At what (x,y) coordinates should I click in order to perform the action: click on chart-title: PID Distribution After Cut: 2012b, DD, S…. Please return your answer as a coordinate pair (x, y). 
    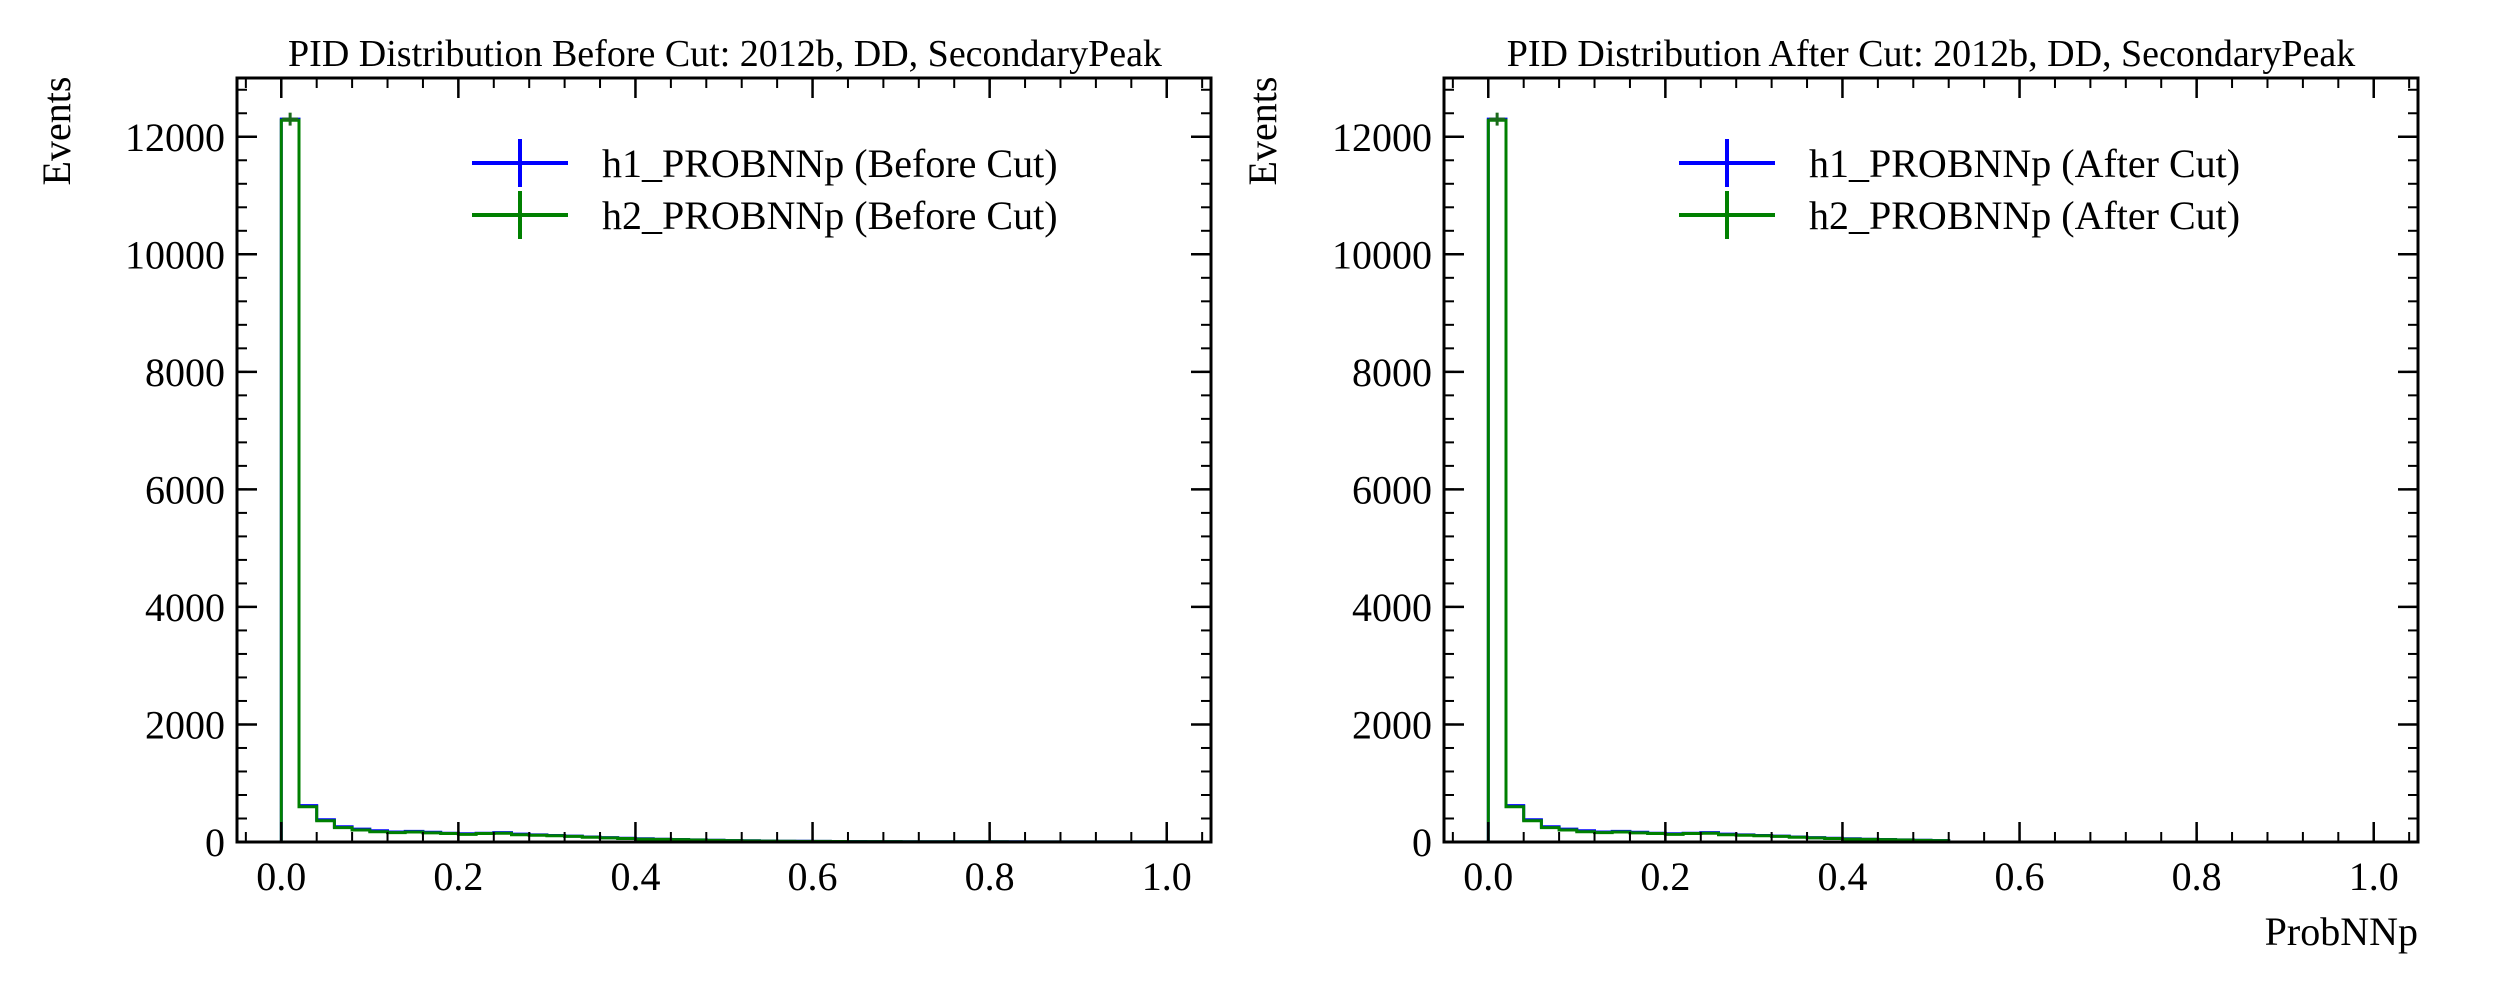
    Looking at the image, I should click on (1931, 54).